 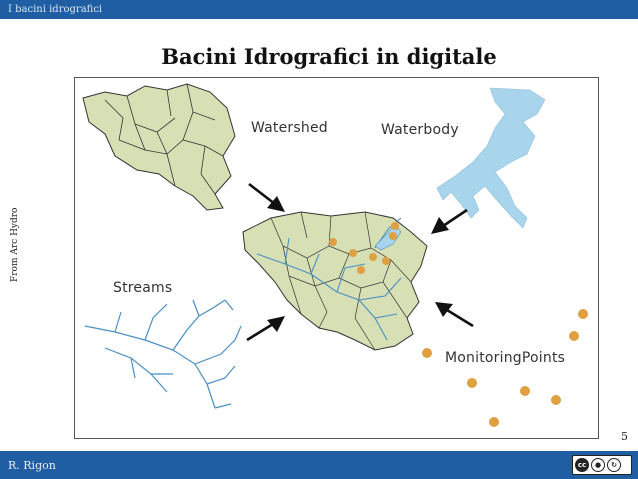 What do you see at coordinates (614, 465) in the screenshot?
I see `sa-icon: ↻` at bounding box center [614, 465].